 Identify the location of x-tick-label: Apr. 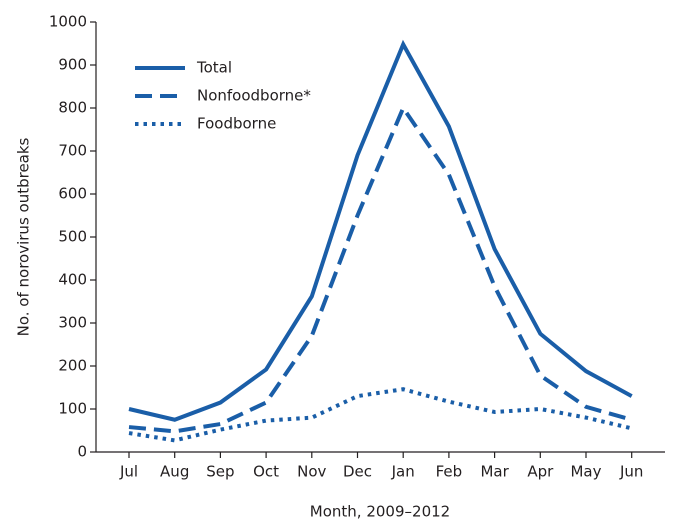
(540, 472).